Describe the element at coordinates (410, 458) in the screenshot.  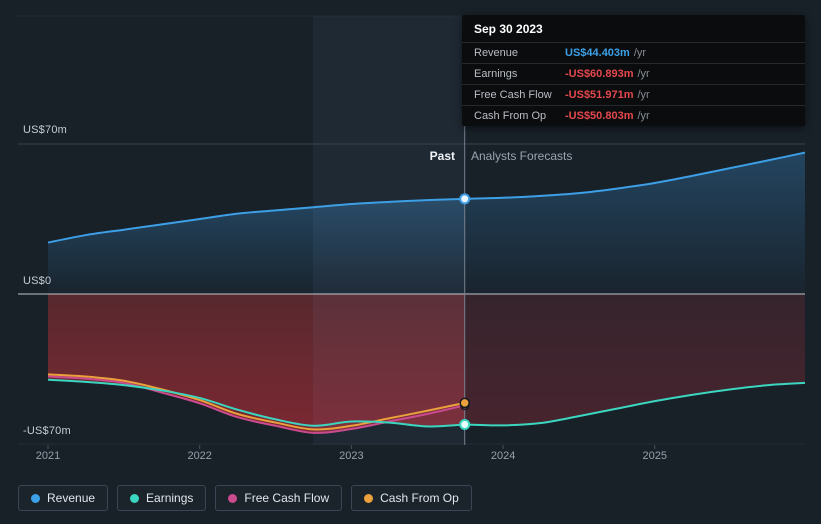
I see `x-axis: 2021 2022 2023 2024 2025` at that location.